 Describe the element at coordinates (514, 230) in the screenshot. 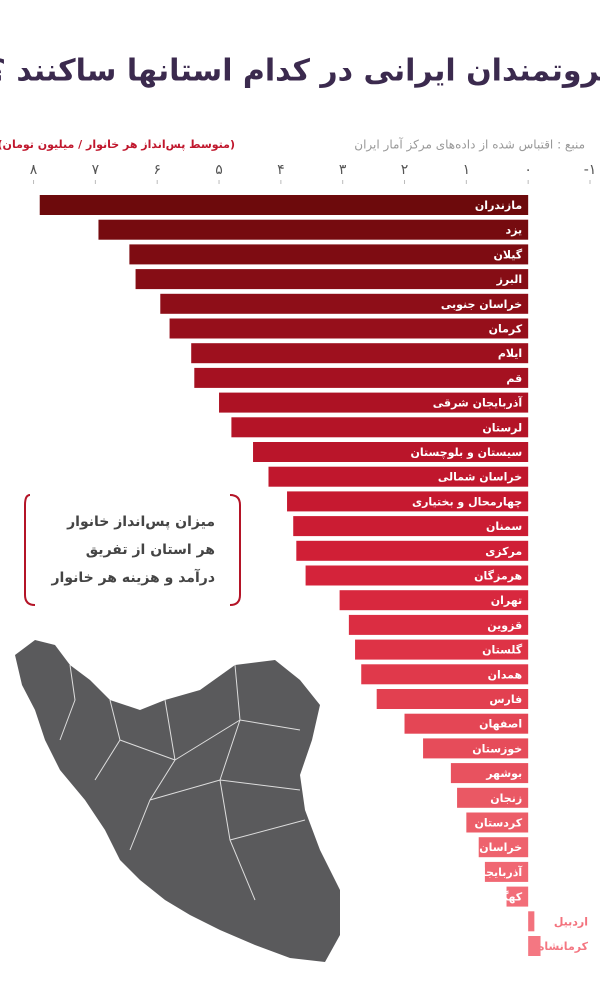

I see `bar-label: یزد` at that location.